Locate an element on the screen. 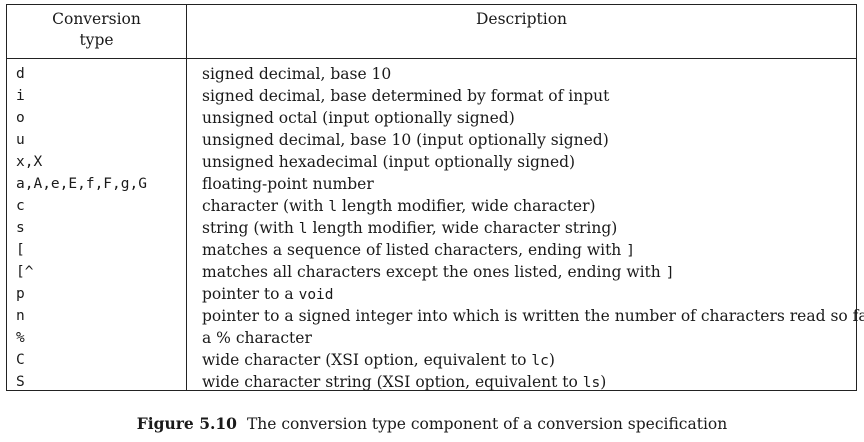 The width and height of the screenshot is (864, 442). description-text: signed decimal, base 10 is located at coordinates (297, 74).